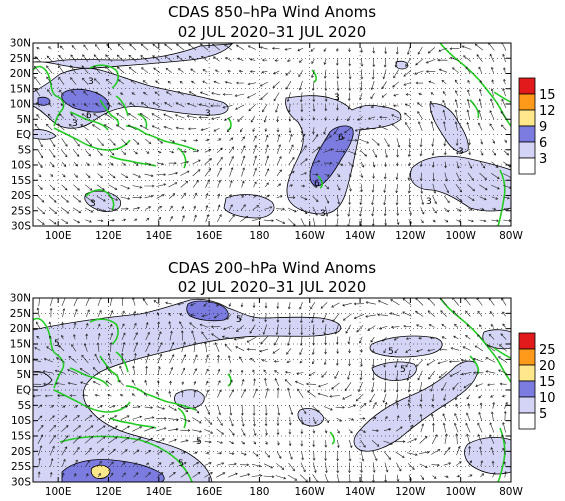 Image resolution: width=565 pixels, height=501 pixels. I want to click on lat-tick-label: EQ, so click(23, 135).